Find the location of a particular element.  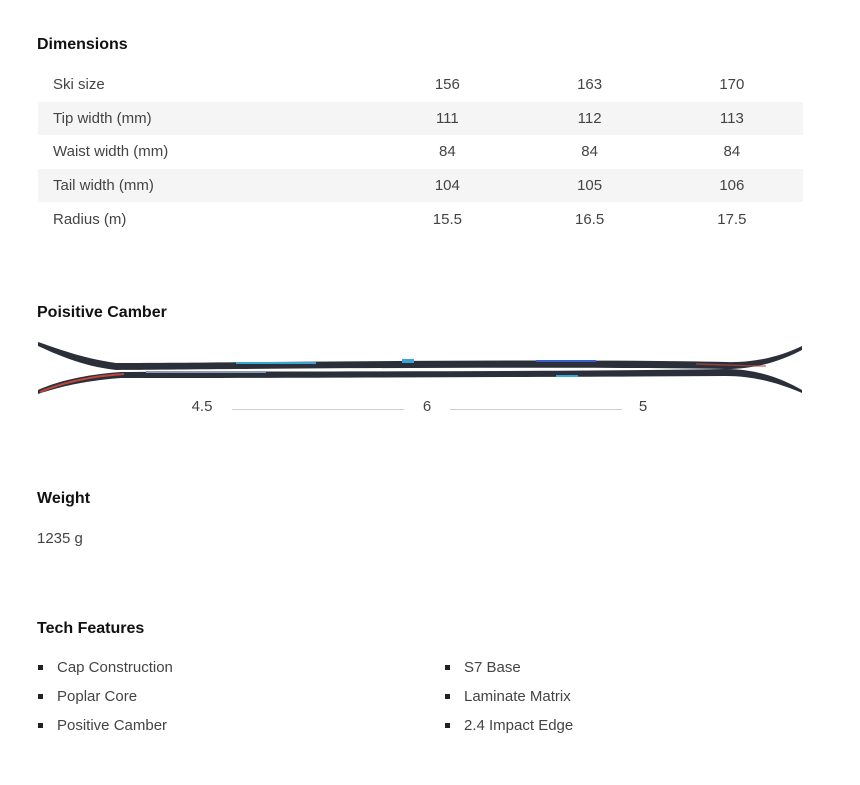

feature-label: Positive Camber is located at coordinates (112, 725).